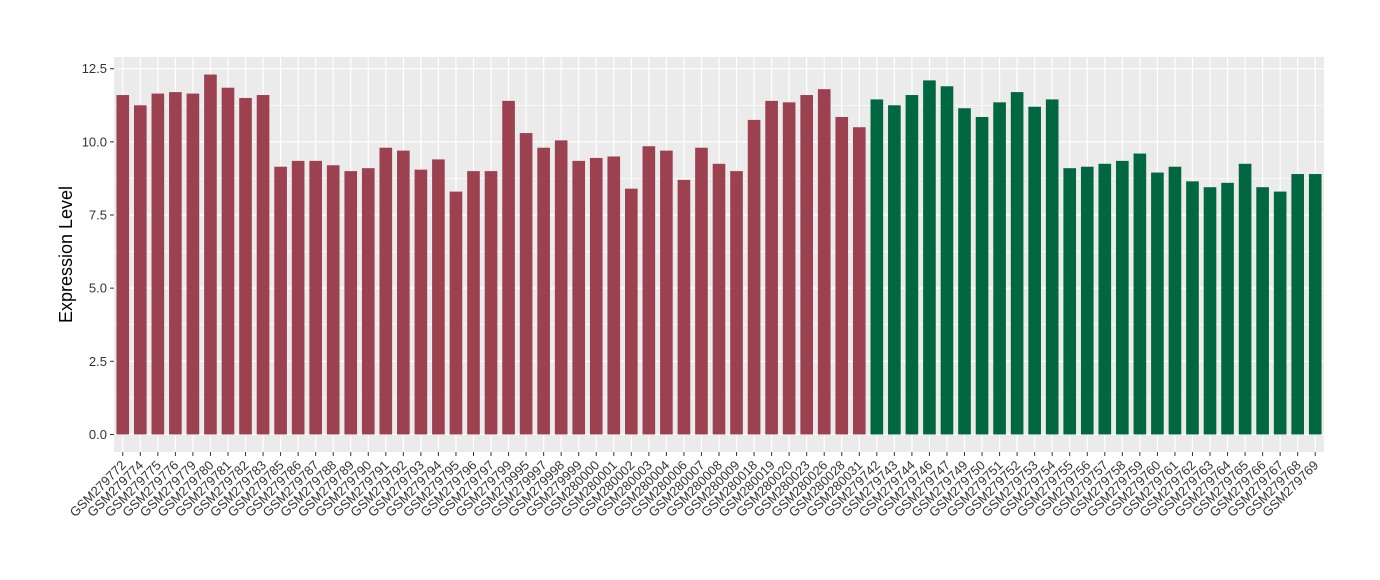 The width and height of the screenshot is (1380, 580). Describe the element at coordinates (245, 266) in the screenshot. I see `bar-GSM279782` at that location.